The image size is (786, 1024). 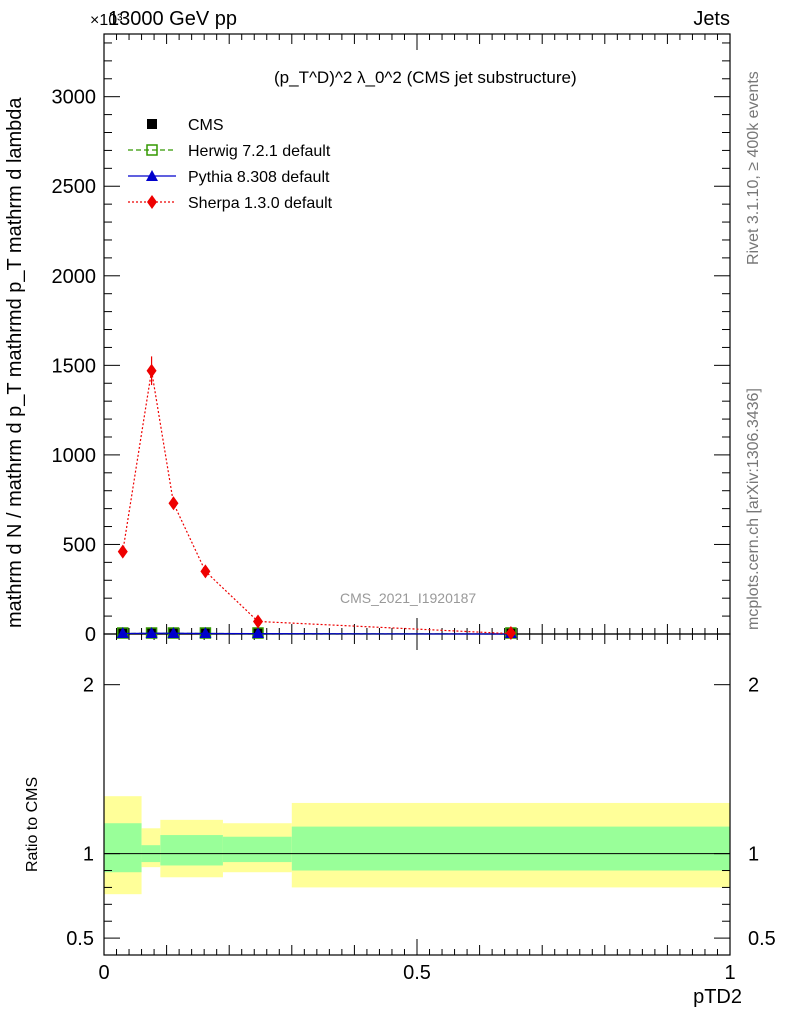 I want to click on main-ytick-label: 3000, so click(x=74, y=98).